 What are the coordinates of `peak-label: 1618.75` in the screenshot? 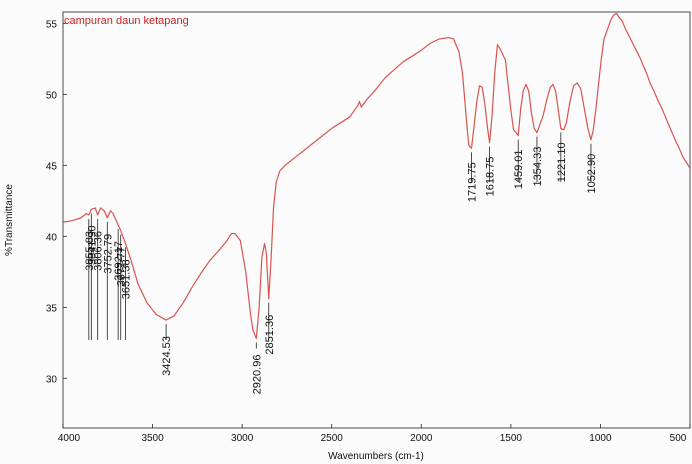 It's located at (491, 177).